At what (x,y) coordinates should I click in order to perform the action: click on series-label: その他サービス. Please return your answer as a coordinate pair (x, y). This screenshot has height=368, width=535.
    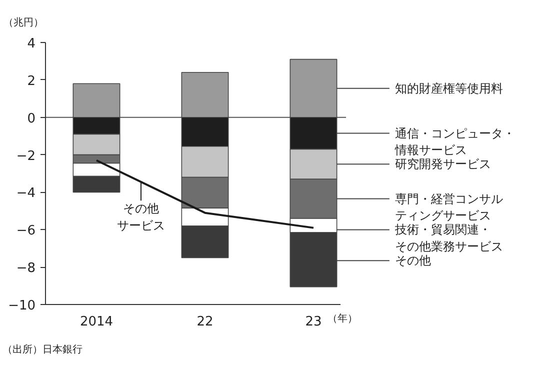
    Looking at the image, I should click on (140, 217).